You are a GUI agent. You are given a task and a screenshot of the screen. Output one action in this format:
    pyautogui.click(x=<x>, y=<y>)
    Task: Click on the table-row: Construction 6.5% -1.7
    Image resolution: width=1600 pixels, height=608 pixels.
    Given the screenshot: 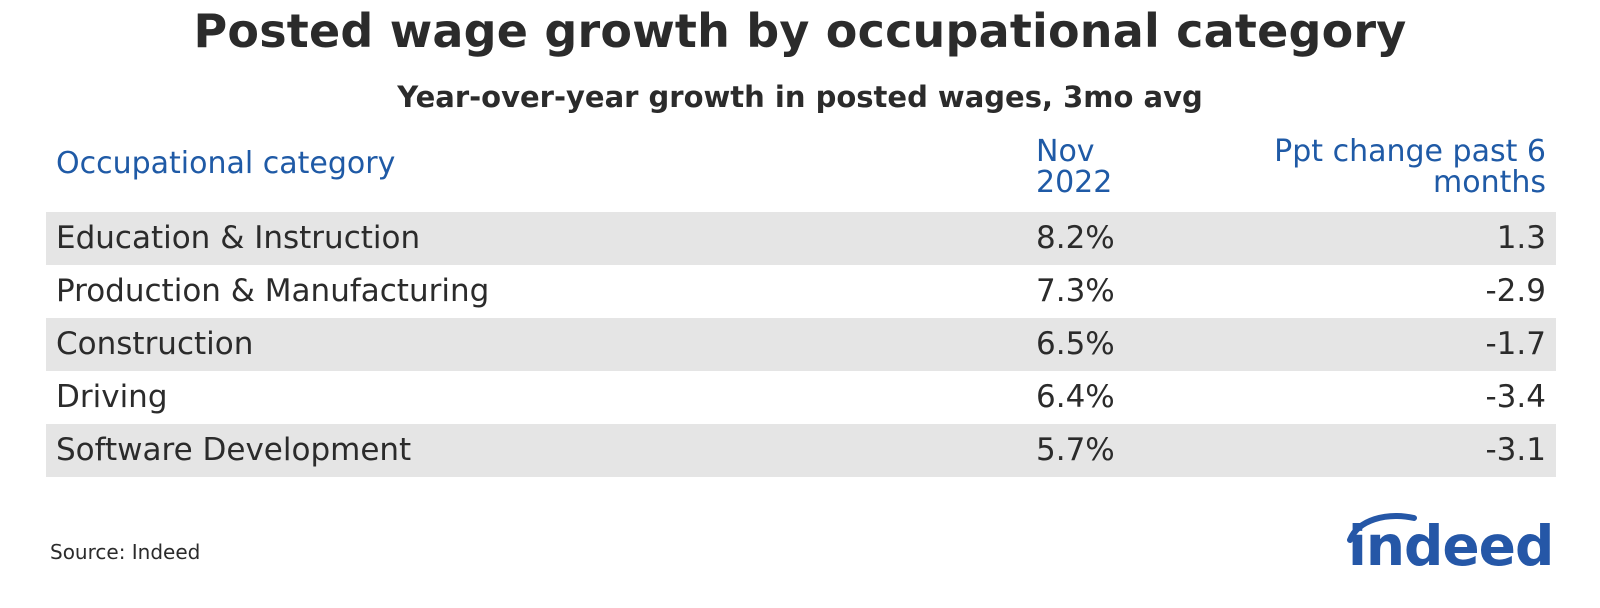 What is the action you would take?
    pyautogui.click(x=801, y=344)
    